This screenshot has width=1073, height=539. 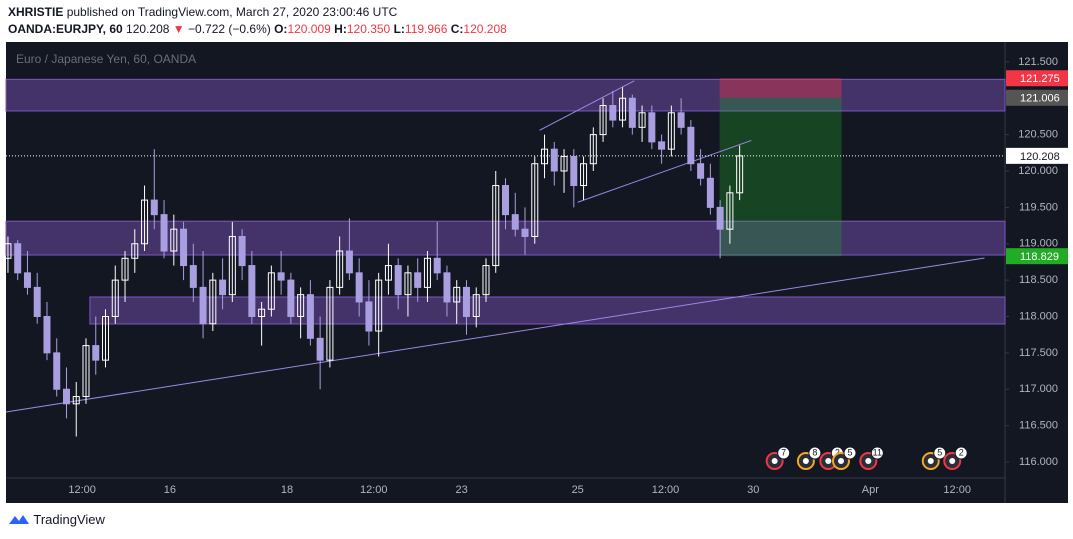 I want to click on author: XHRISTIE, so click(x=36, y=12).